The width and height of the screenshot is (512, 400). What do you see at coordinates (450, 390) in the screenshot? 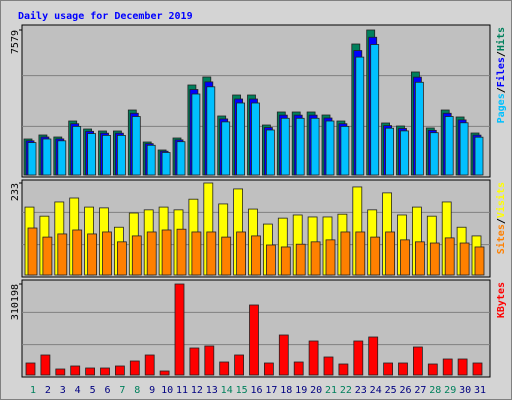
I see `x-tick-label: 29` at bounding box center [450, 390].